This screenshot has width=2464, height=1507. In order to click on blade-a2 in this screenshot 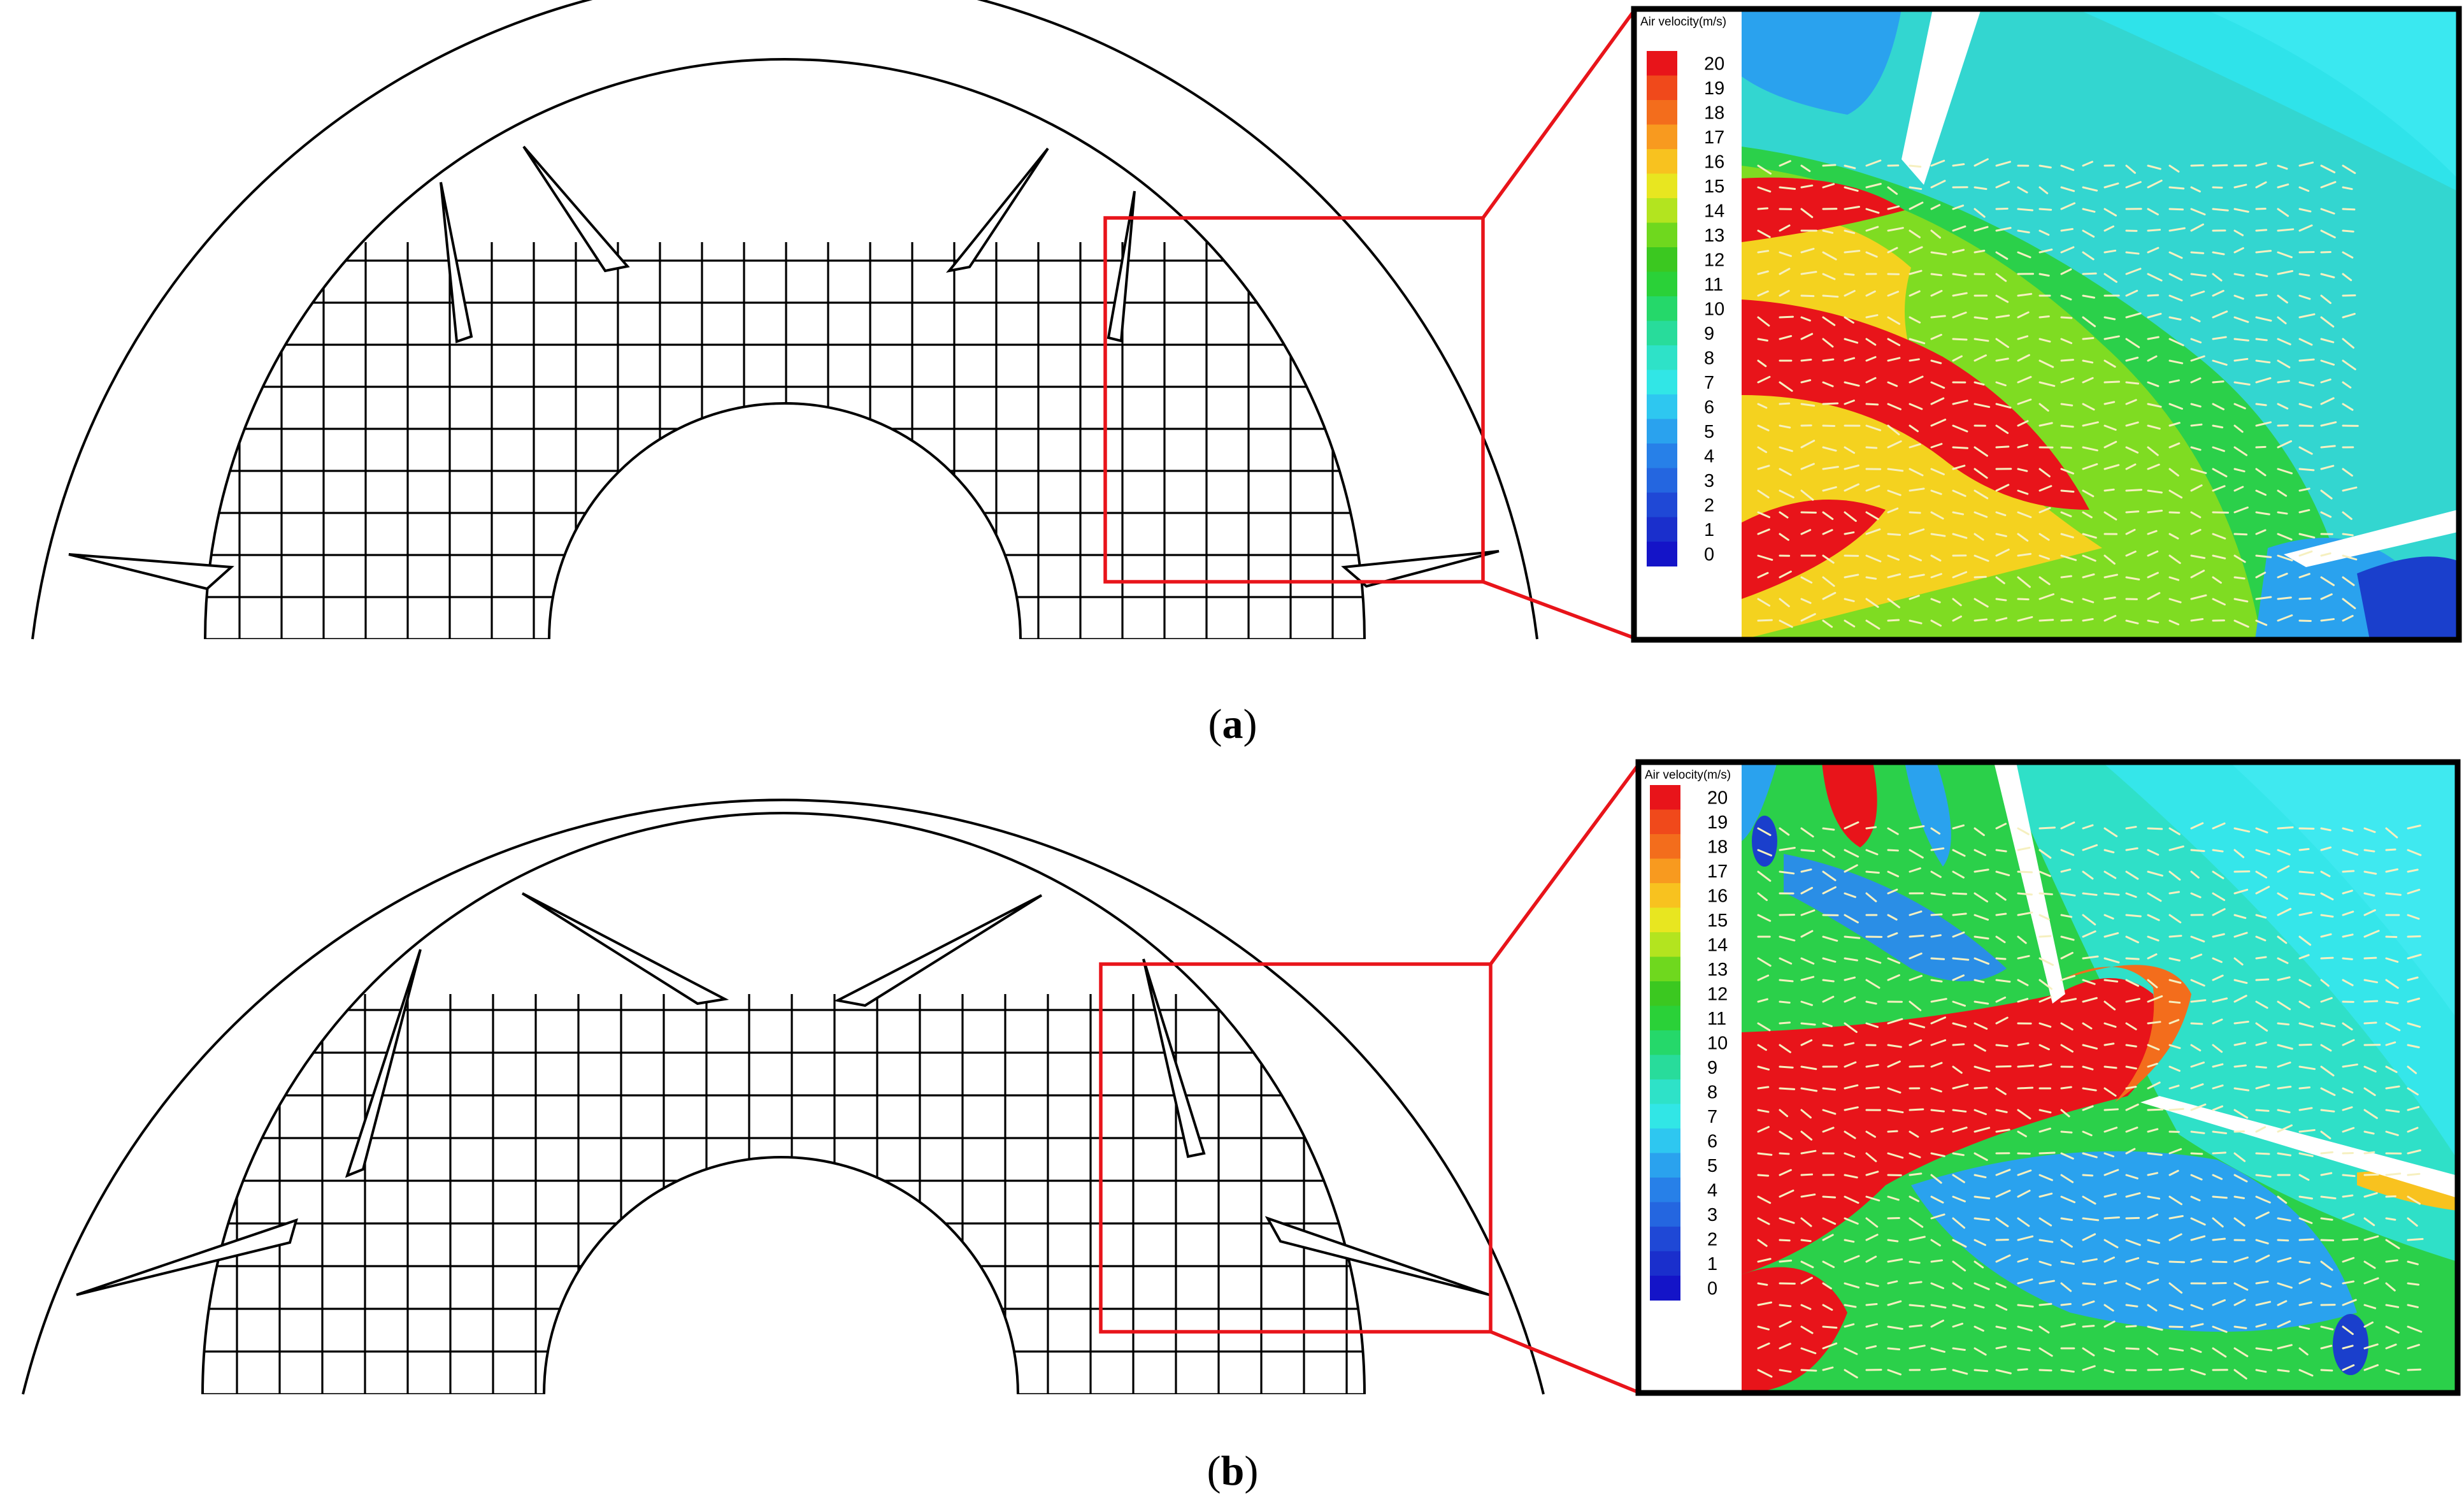, I will do `click(456, 262)`.